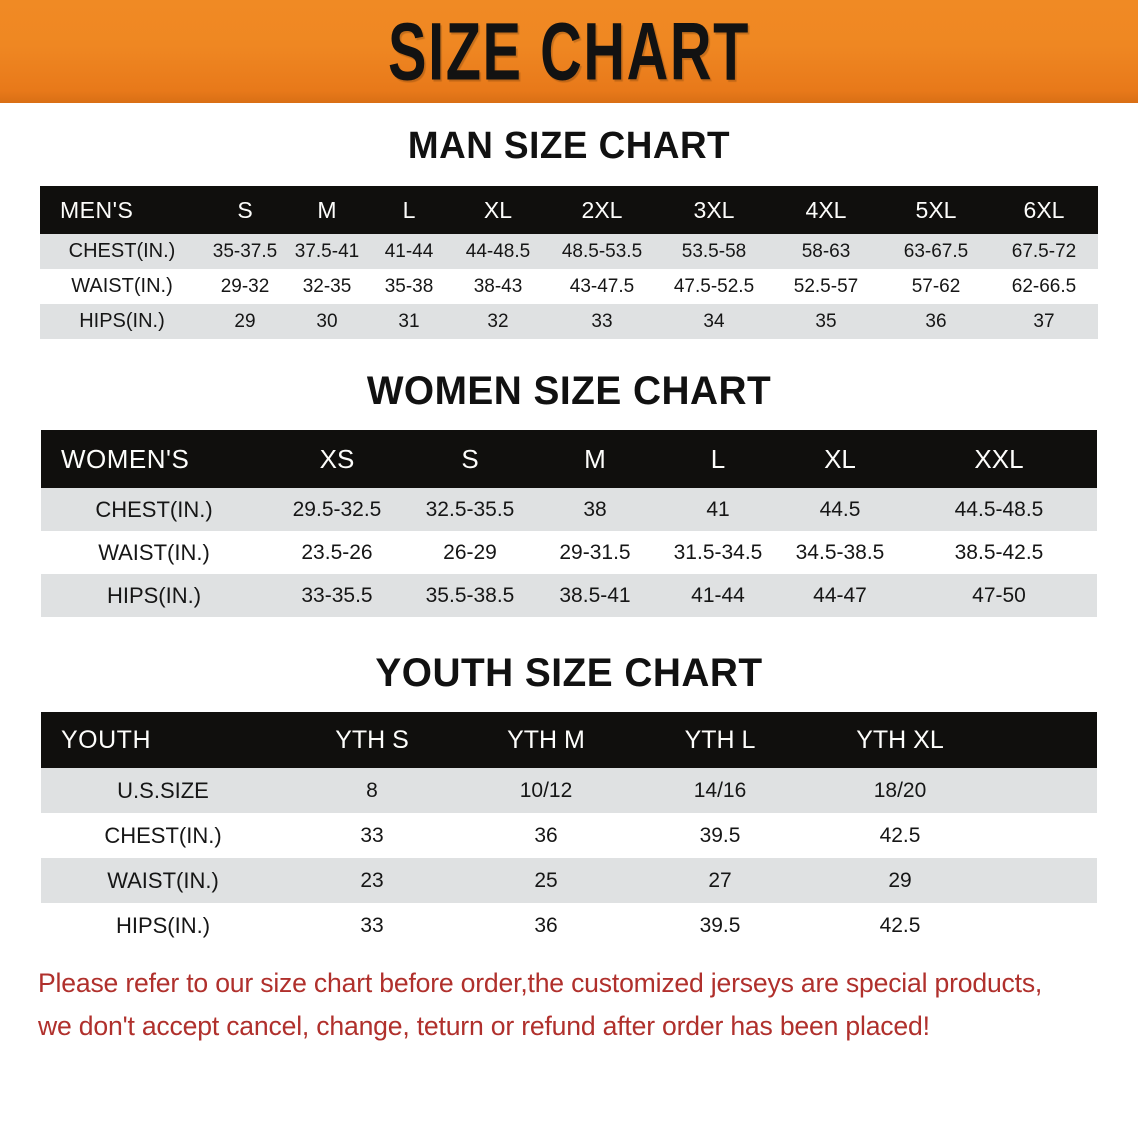 The width and height of the screenshot is (1138, 1132). Describe the element at coordinates (720, 790) in the screenshot. I see `youth-ussize-l: 14/16` at that location.